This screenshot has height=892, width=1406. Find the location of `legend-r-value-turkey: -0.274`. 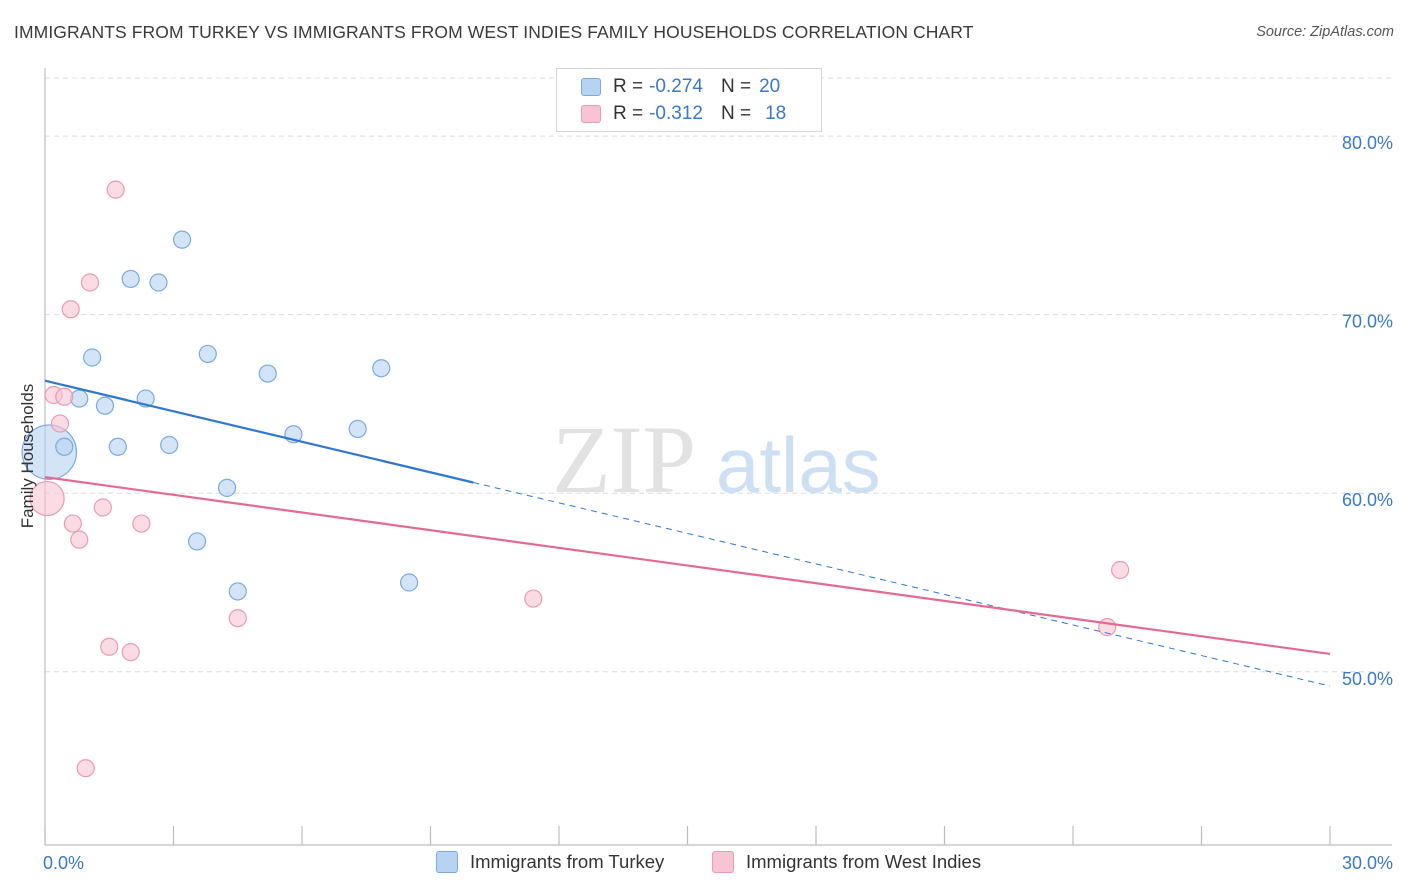

legend-r-value-turkey: -0.274 is located at coordinates (676, 86).